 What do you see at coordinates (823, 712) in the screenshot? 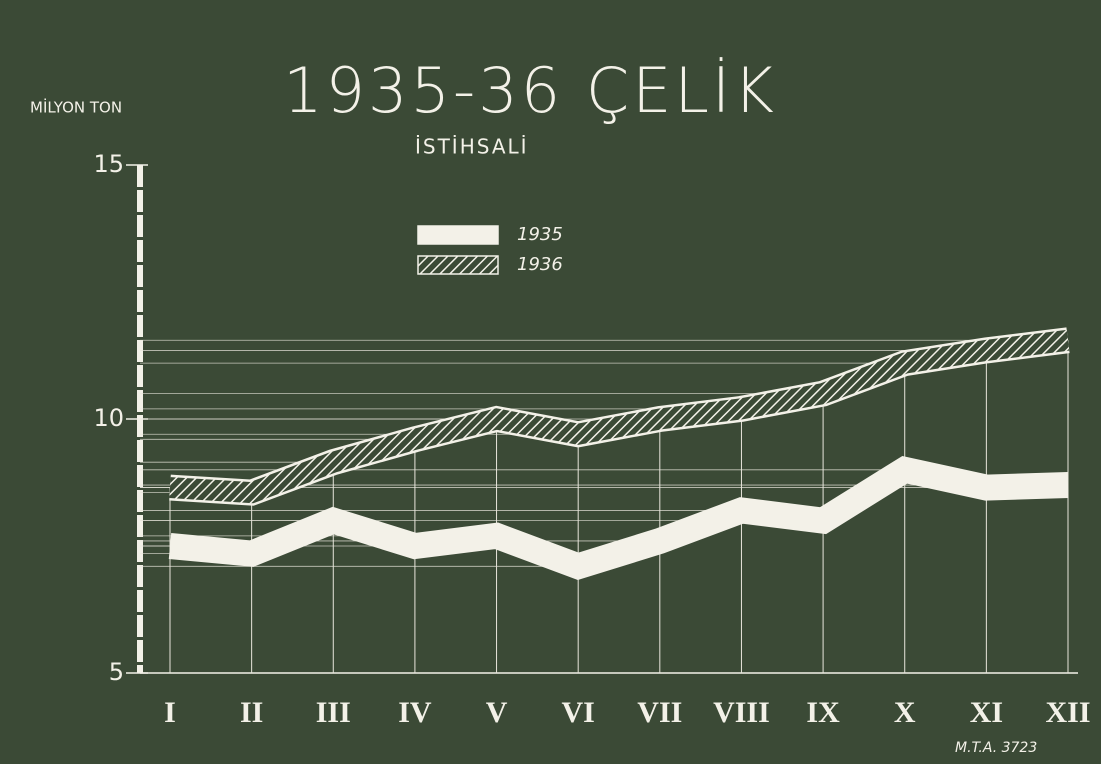
I see `x-tick-label: IX` at bounding box center [823, 712].